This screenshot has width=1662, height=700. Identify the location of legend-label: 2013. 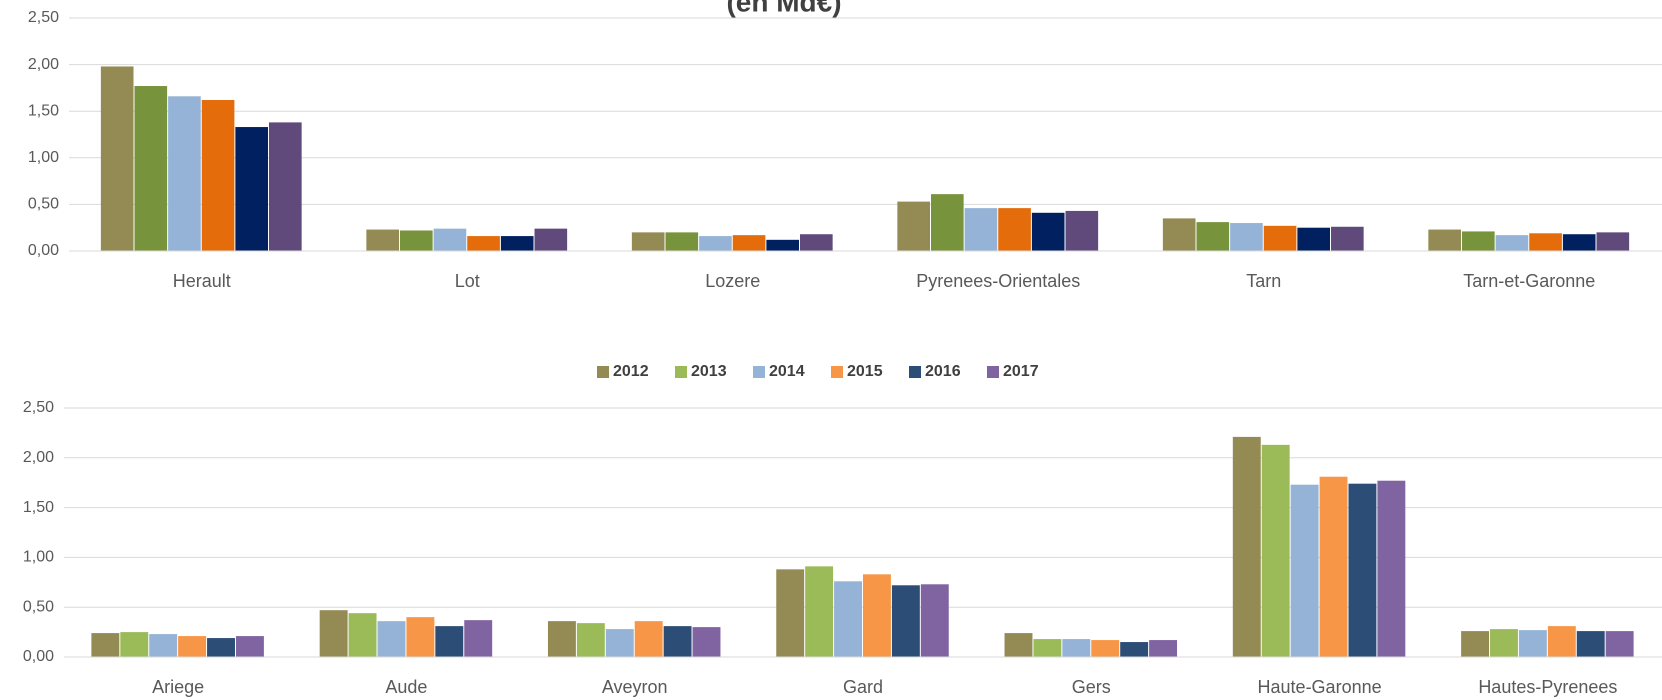
(709, 371).